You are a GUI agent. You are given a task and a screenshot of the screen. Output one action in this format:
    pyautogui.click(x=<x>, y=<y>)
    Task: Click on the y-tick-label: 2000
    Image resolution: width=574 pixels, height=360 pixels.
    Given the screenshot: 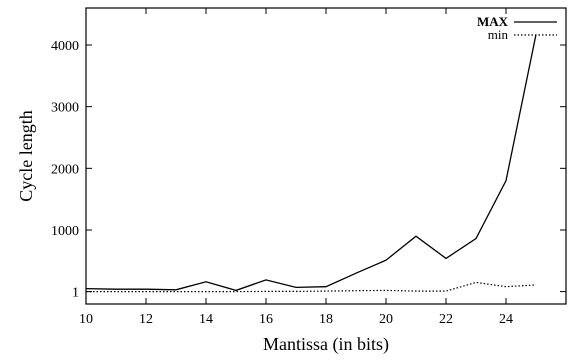 What is the action you would take?
    pyautogui.click(x=65, y=169)
    